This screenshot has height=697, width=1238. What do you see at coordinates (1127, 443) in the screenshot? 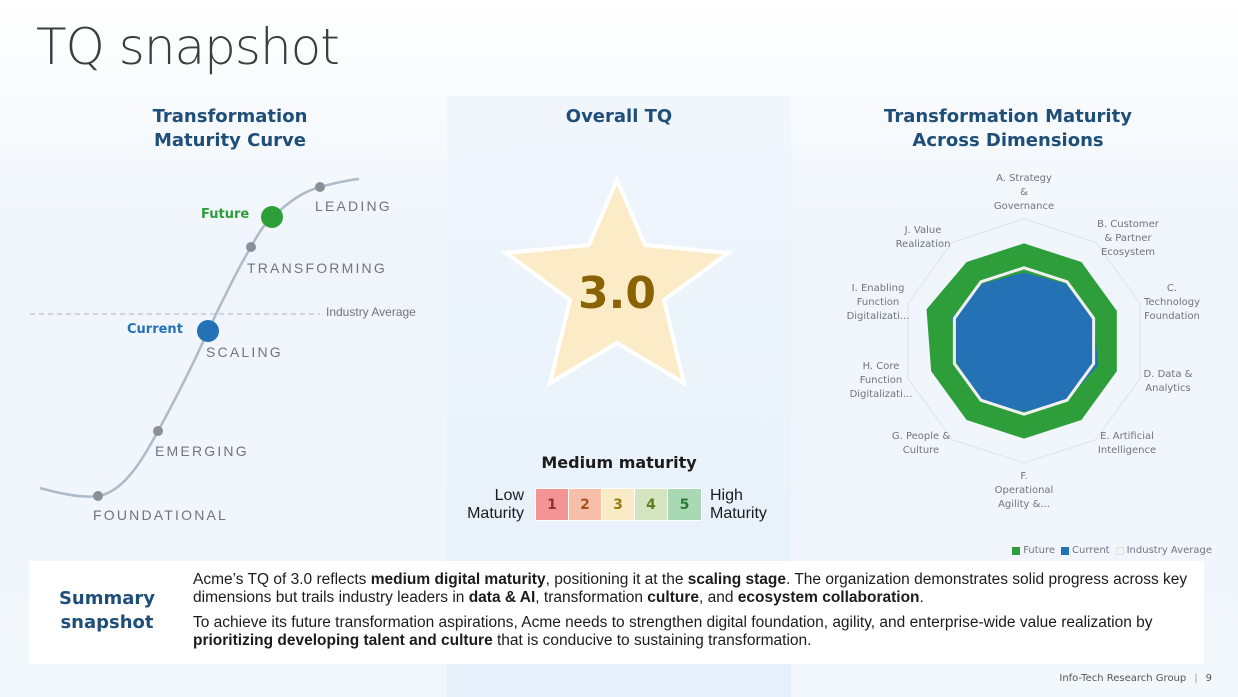
I see `radar-axis-label: E. Artificial Intelligence` at bounding box center [1127, 443].